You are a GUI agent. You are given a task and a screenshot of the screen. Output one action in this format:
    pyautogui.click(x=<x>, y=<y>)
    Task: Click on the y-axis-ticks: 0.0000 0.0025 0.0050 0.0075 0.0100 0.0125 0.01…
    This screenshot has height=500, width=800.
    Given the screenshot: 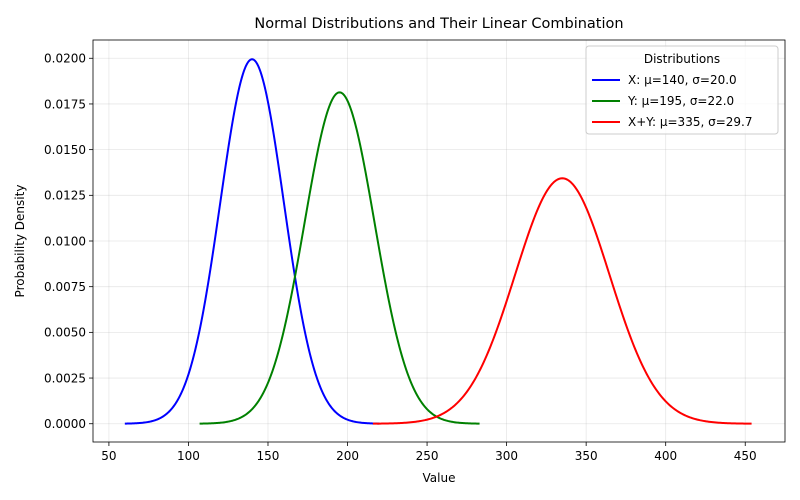 What is the action you would take?
    pyautogui.click(x=68, y=241)
    